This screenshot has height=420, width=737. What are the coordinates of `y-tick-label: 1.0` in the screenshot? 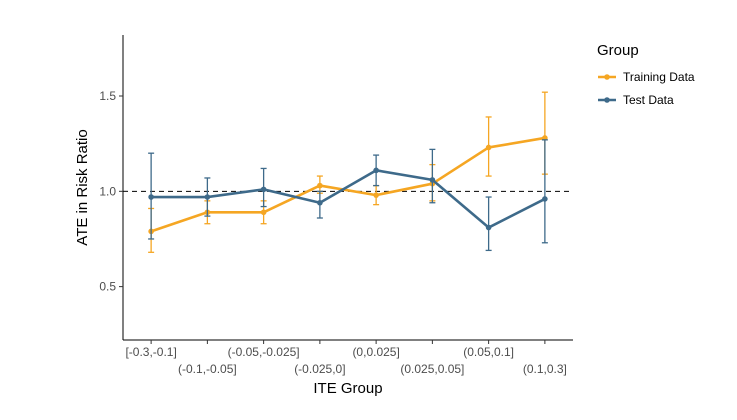 It's located at (107, 191).